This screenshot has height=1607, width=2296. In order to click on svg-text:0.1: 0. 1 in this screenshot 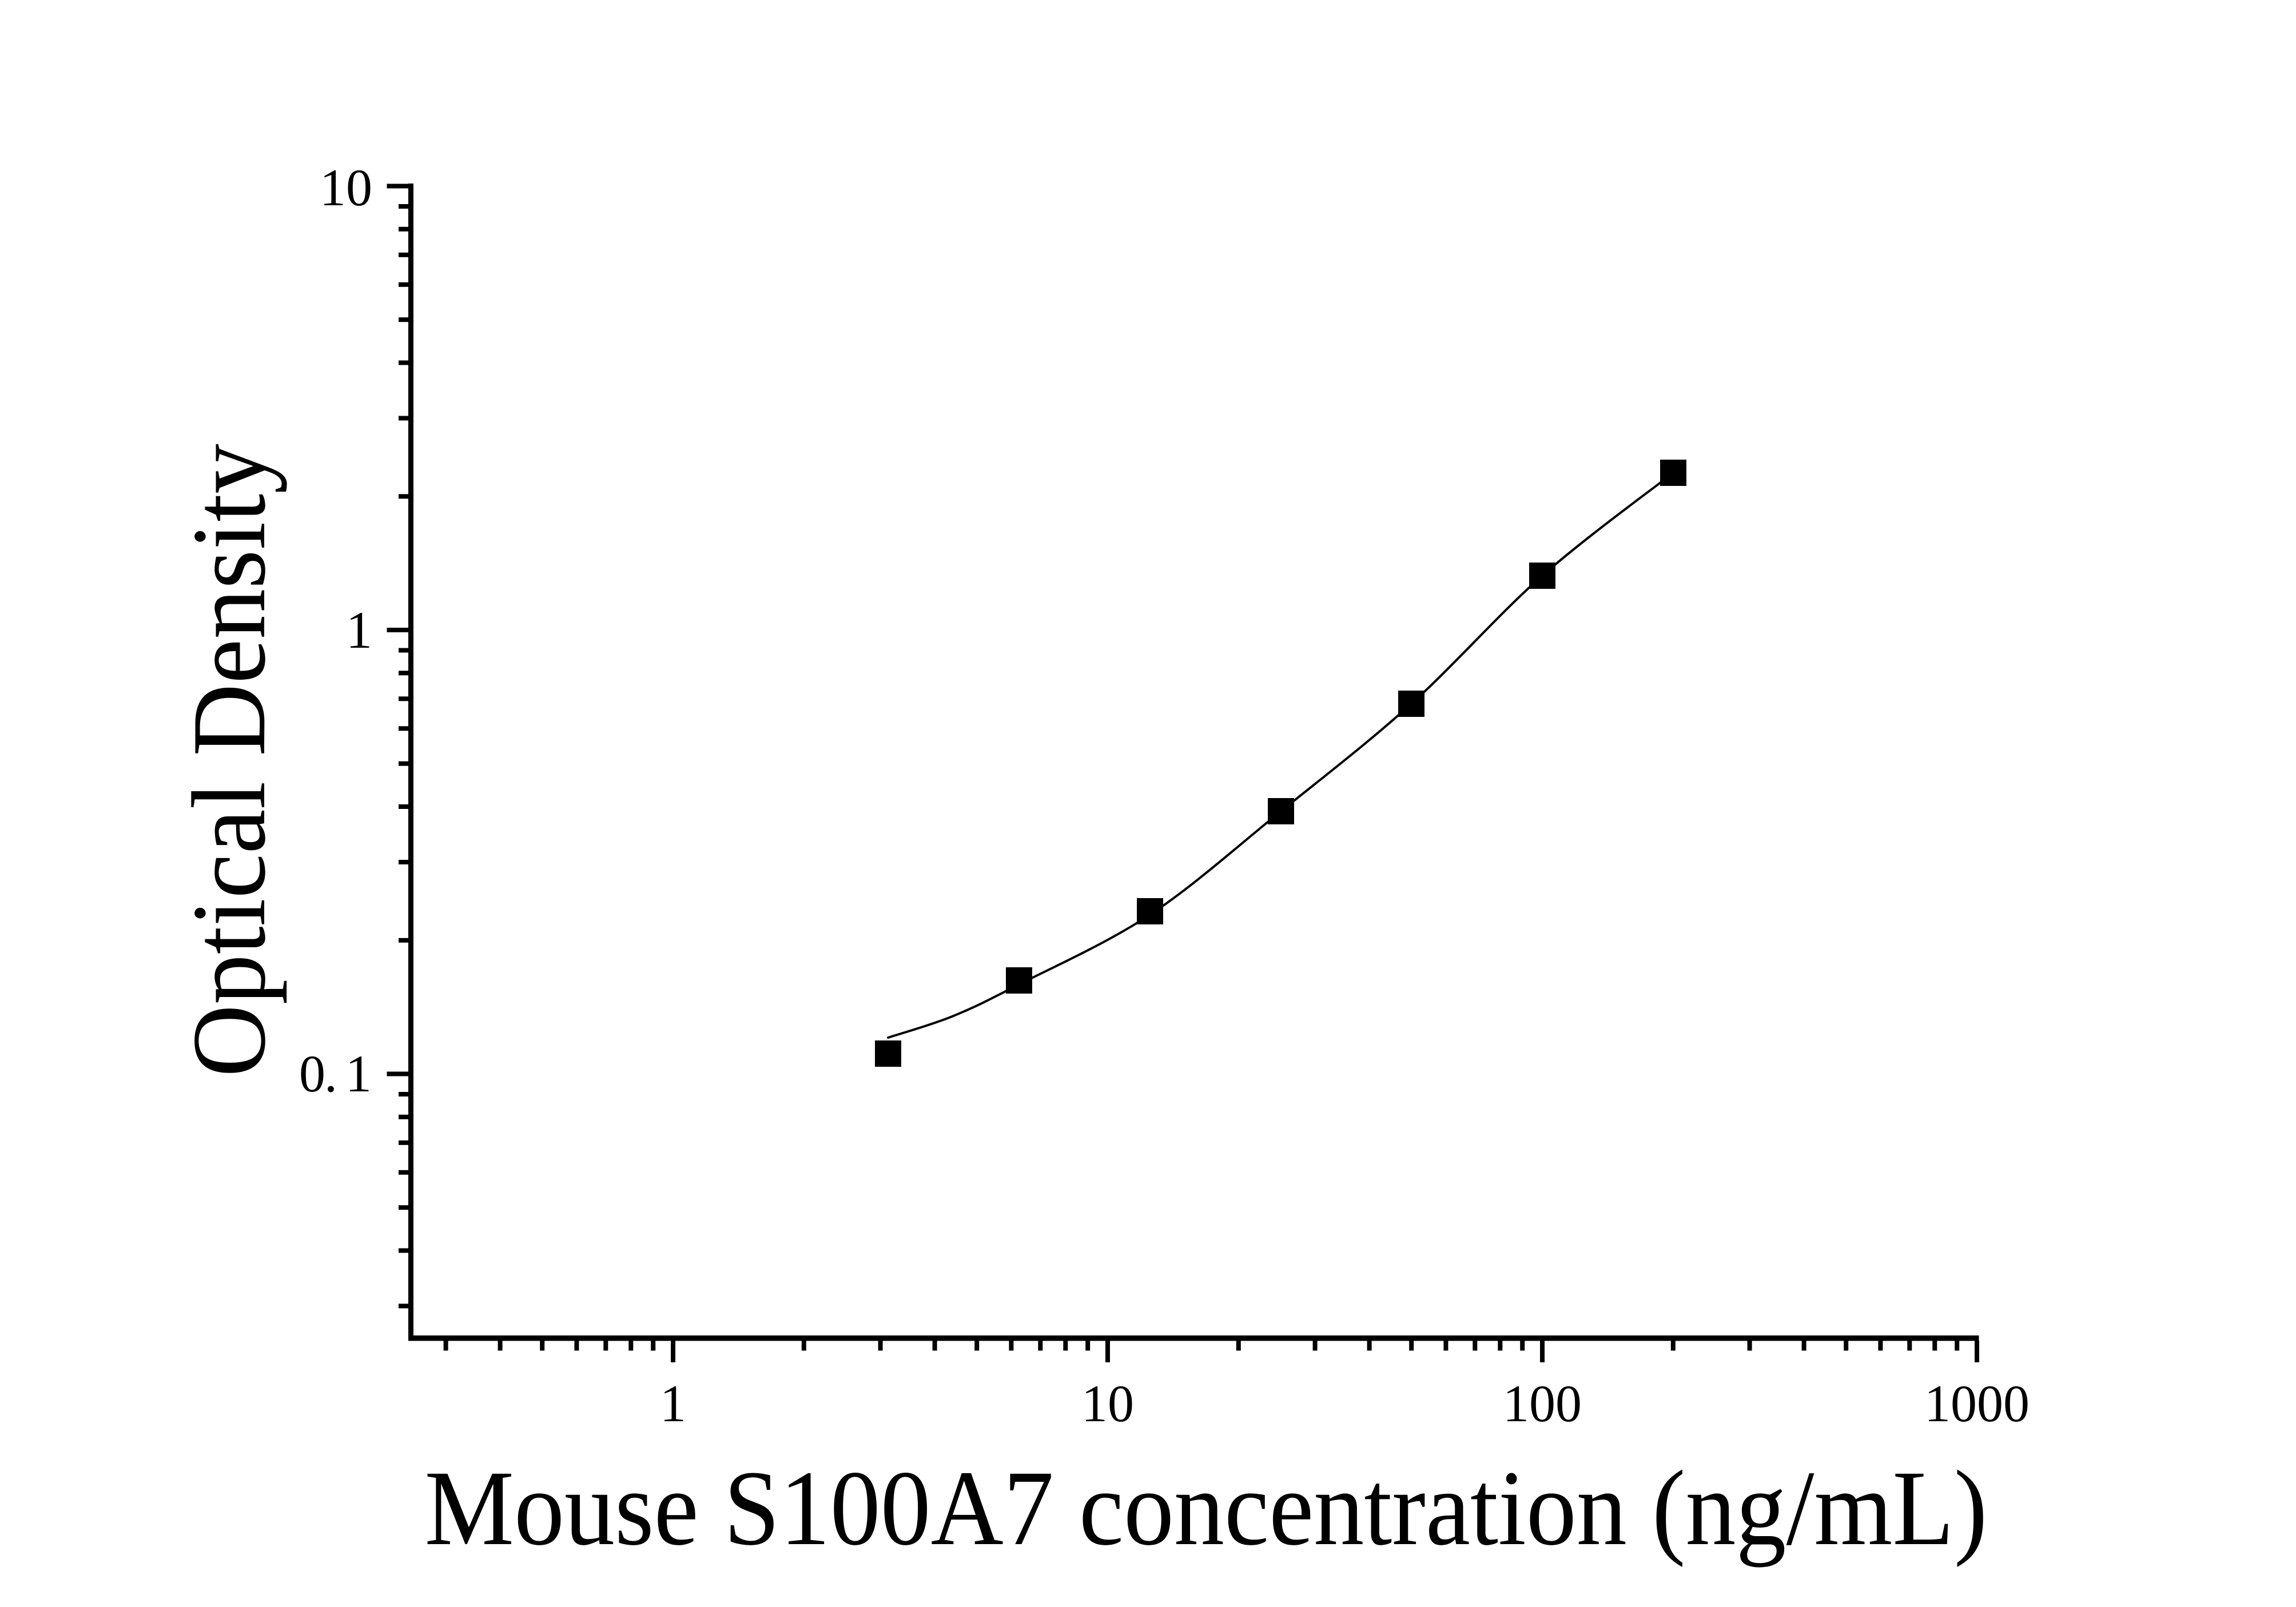, I will do `click(335, 1073)`.